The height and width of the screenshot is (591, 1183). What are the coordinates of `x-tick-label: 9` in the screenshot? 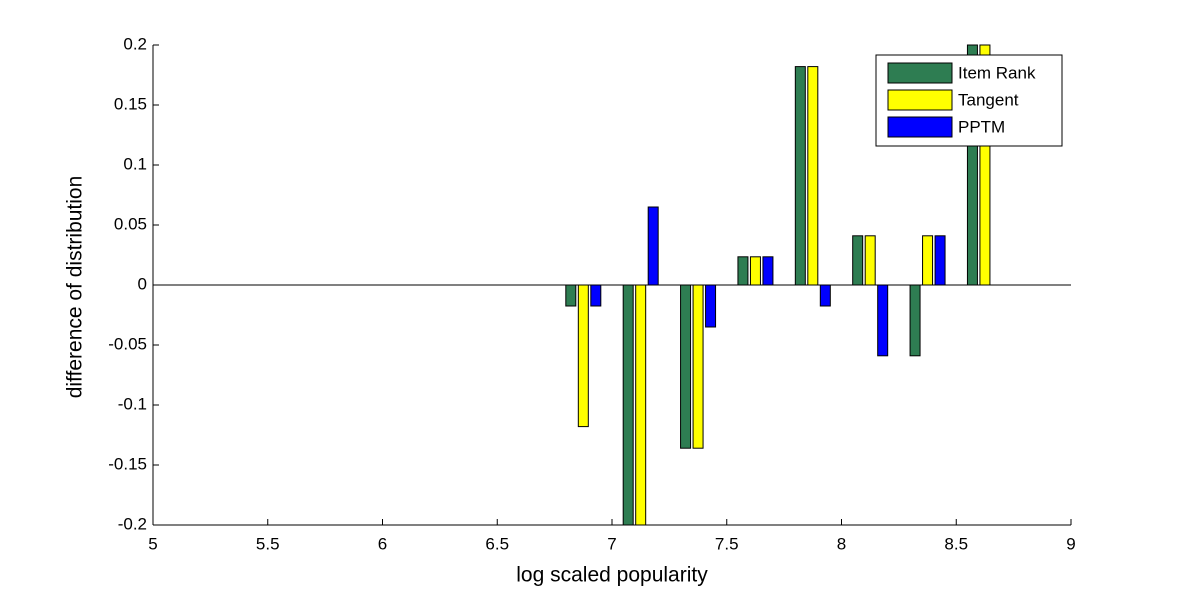 It's located at (1070, 543).